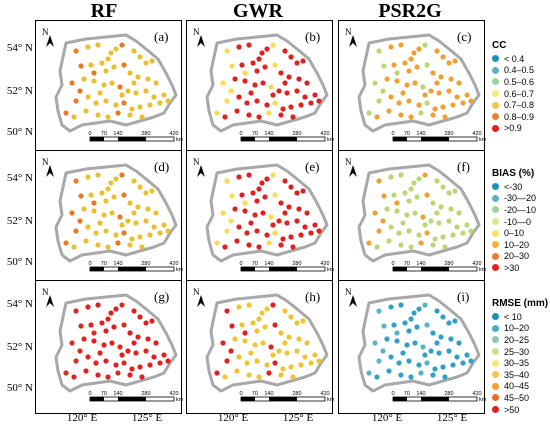 Image resolution: width=550 pixels, height=431 pixels. Describe the element at coordinates (520, 303) in the screenshot. I see `legend-title: RMSE (mm)` at that location.